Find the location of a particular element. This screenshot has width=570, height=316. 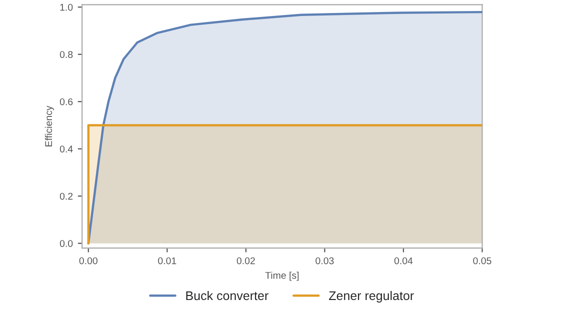

y-tick-label: 0.2 is located at coordinates (66, 196).